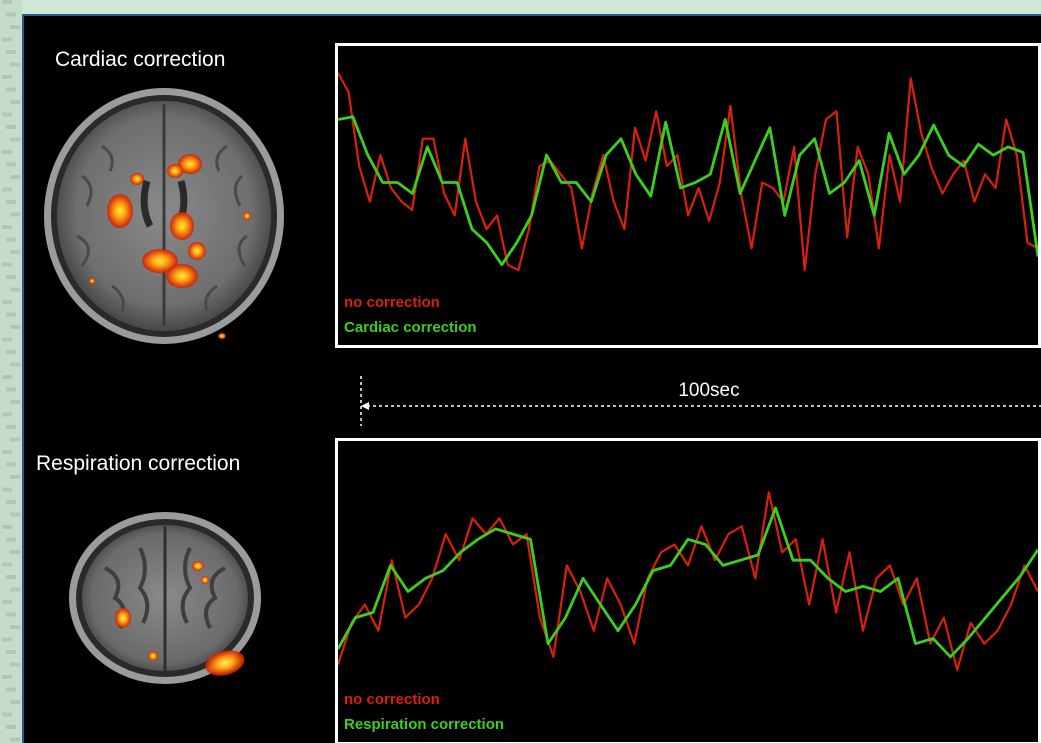  I want to click on legend-no-correction-bottom: no correction, so click(392, 699).